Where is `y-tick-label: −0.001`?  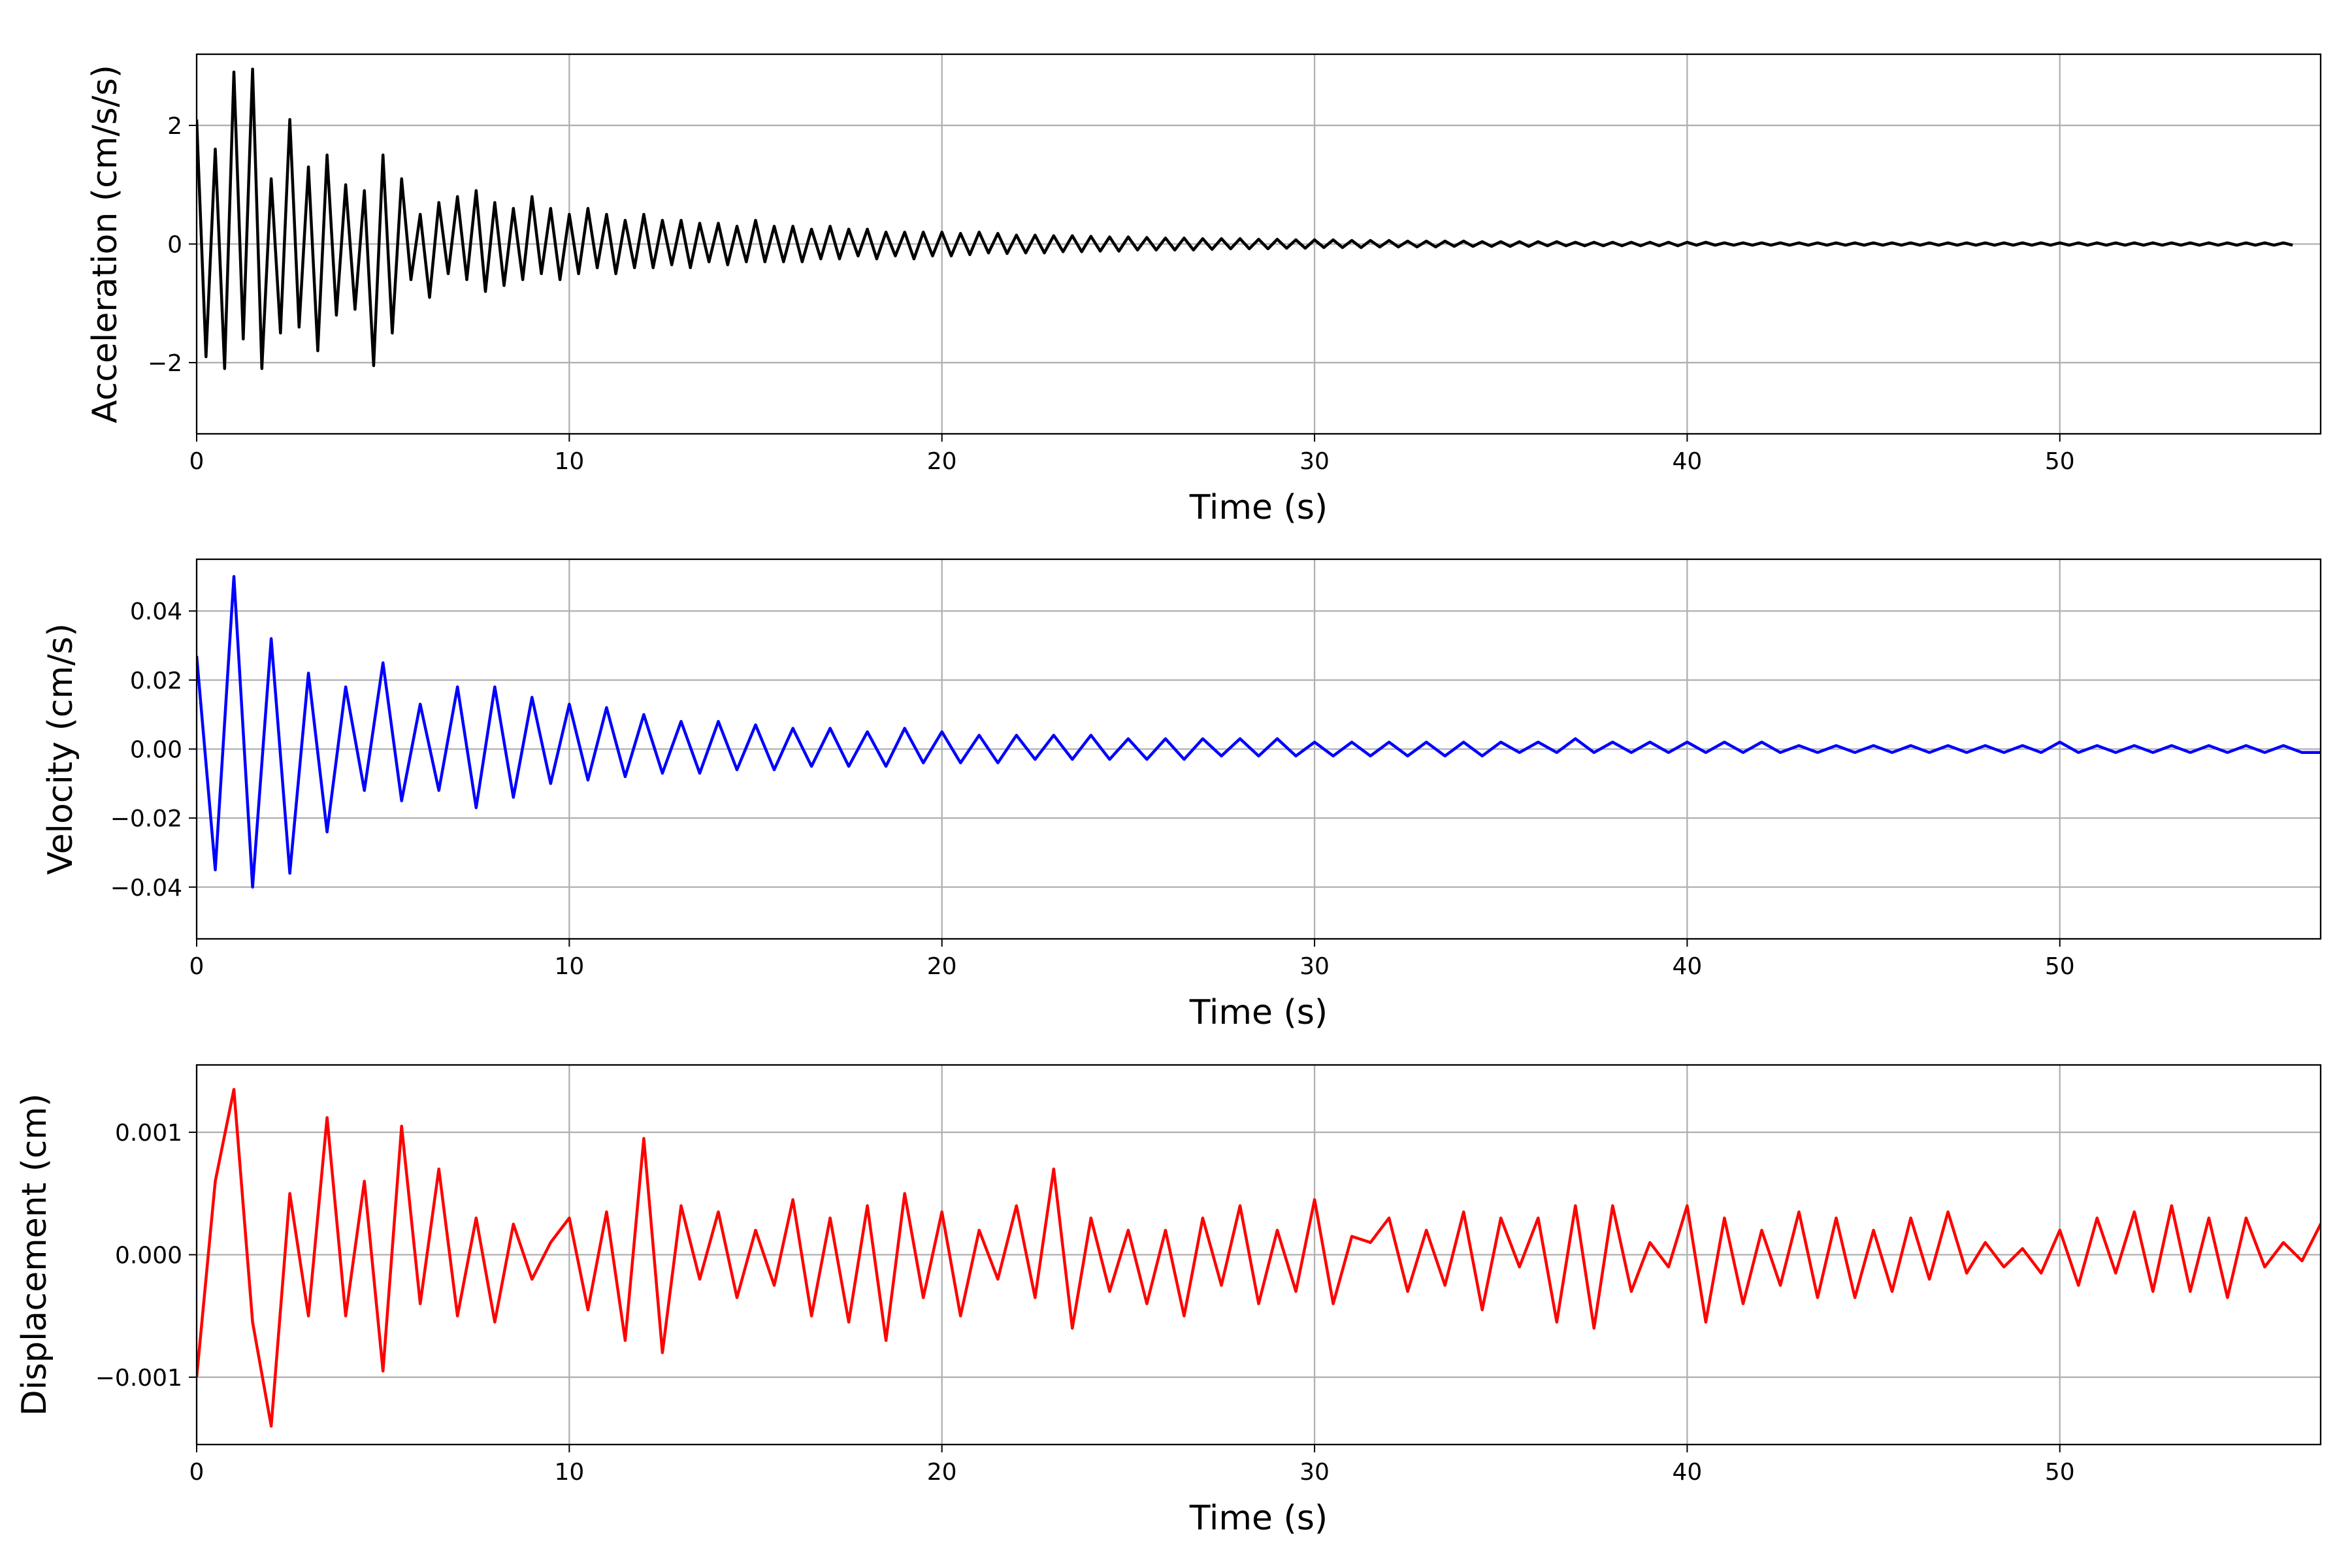 y-tick-label: −0.001 is located at coordinates (138, 1378).